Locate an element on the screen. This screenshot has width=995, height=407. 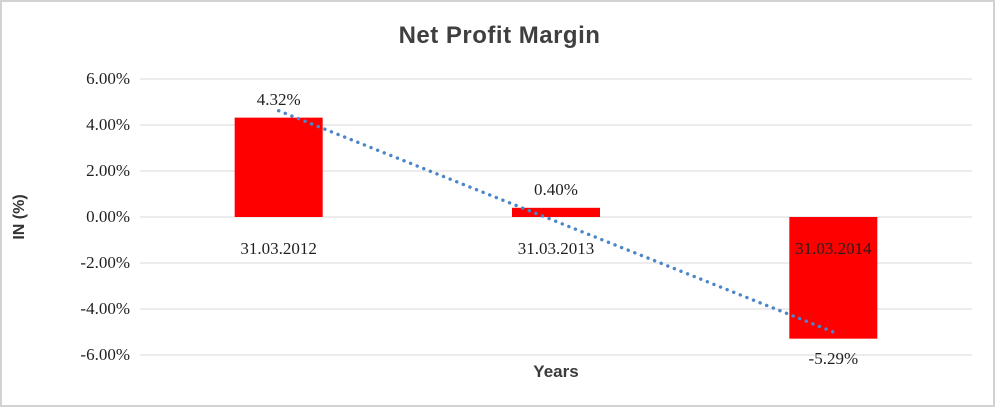
y-tick-label: 6.00% is located at coordinates (108, 78).